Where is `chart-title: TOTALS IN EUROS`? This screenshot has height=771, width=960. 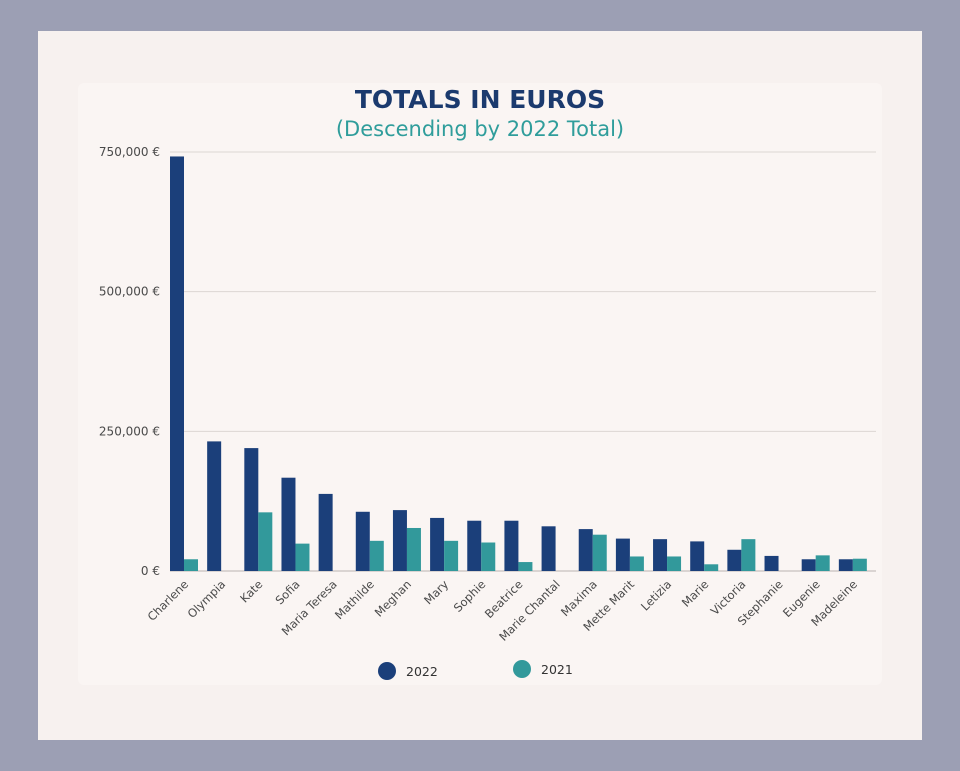
chart-title: TOTALS IN EUROS is located at coordinates (480, 99).